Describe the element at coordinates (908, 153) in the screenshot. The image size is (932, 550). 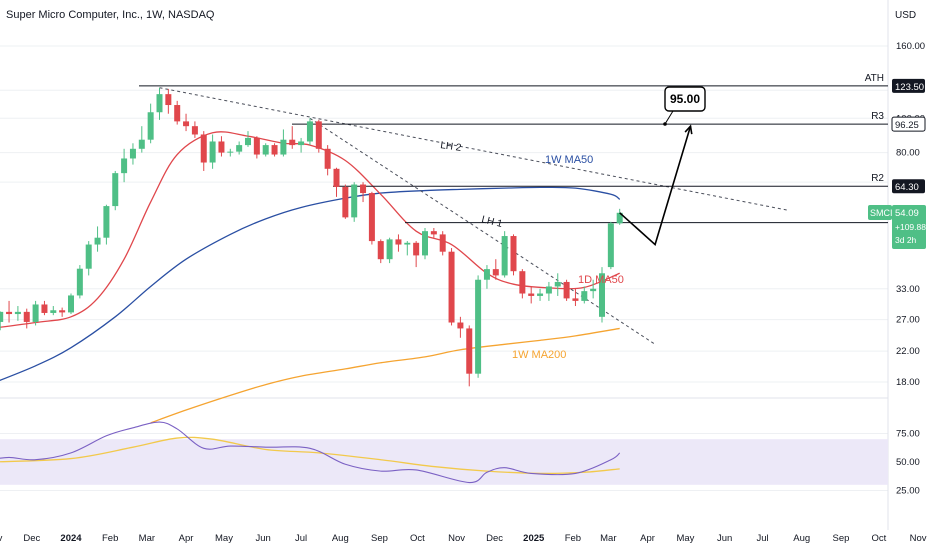
I see `price-tick-label: 80.00` at that location.